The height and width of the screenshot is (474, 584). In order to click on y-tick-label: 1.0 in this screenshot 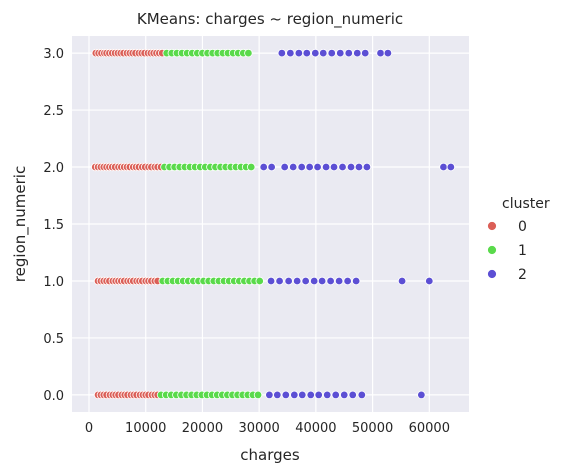, I will do `click(53, 282)`.